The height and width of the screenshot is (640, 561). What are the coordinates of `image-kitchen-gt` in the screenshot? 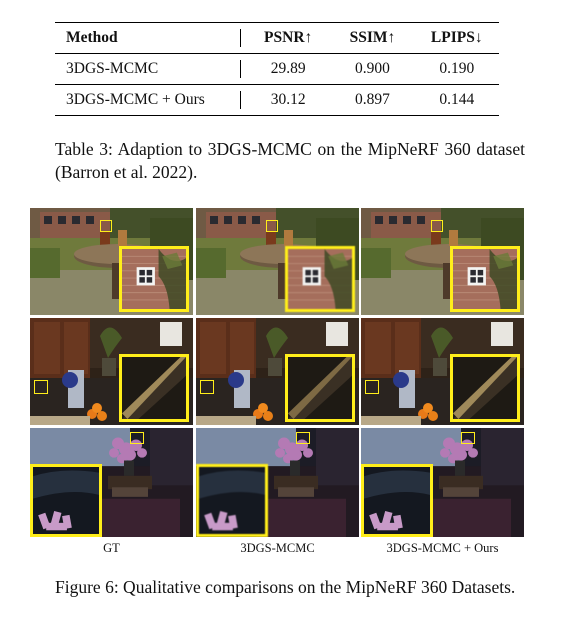 It's located at (111, 371).